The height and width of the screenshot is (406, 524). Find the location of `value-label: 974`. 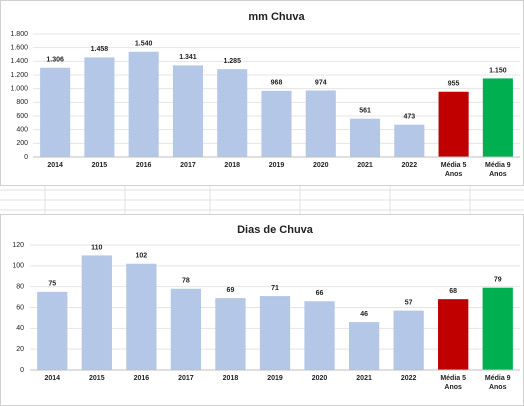

value-label: 974 is located at coordinates (321, 82).